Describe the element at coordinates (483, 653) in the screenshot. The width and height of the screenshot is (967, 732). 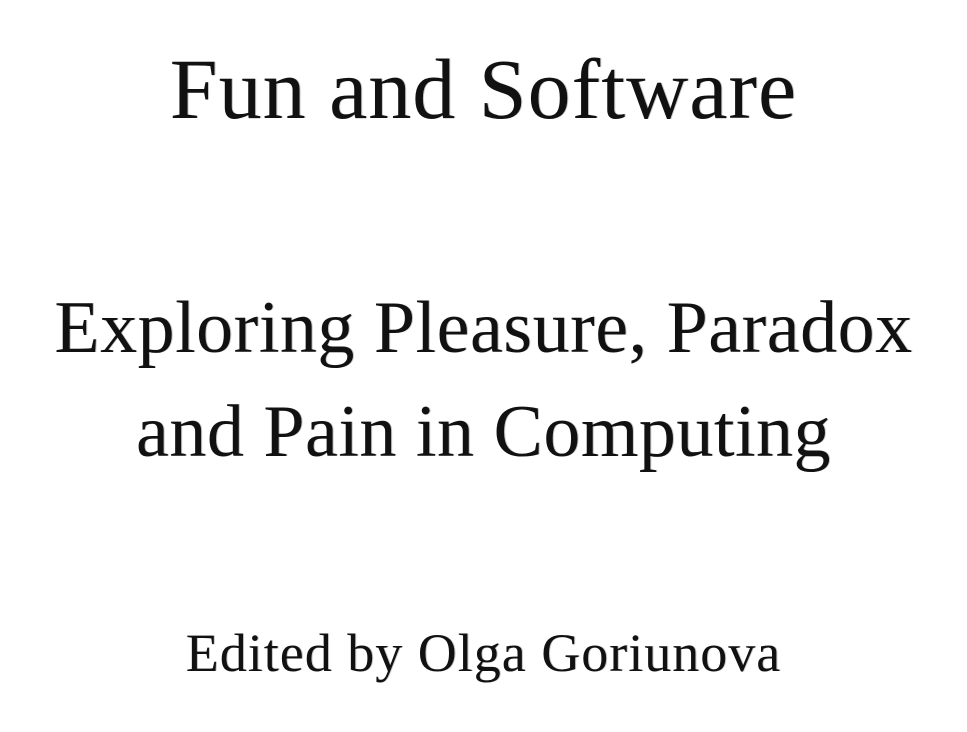
I see `editor-credit: Edited by Olga Goriunova` at that location.